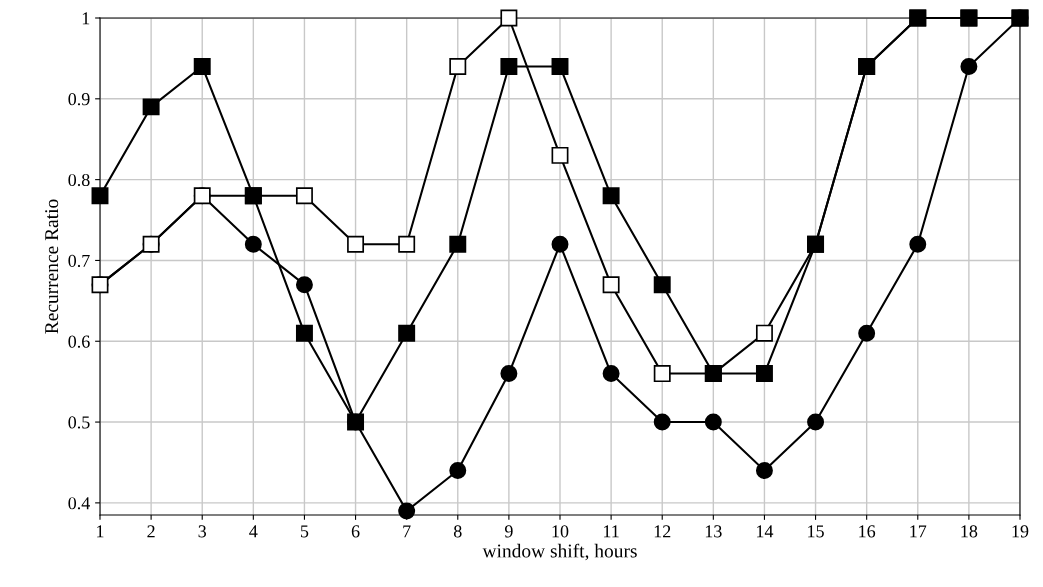 This screenshot has width=1043, height=587. I want to click on x-tick-label: 3, so click(202, 531).